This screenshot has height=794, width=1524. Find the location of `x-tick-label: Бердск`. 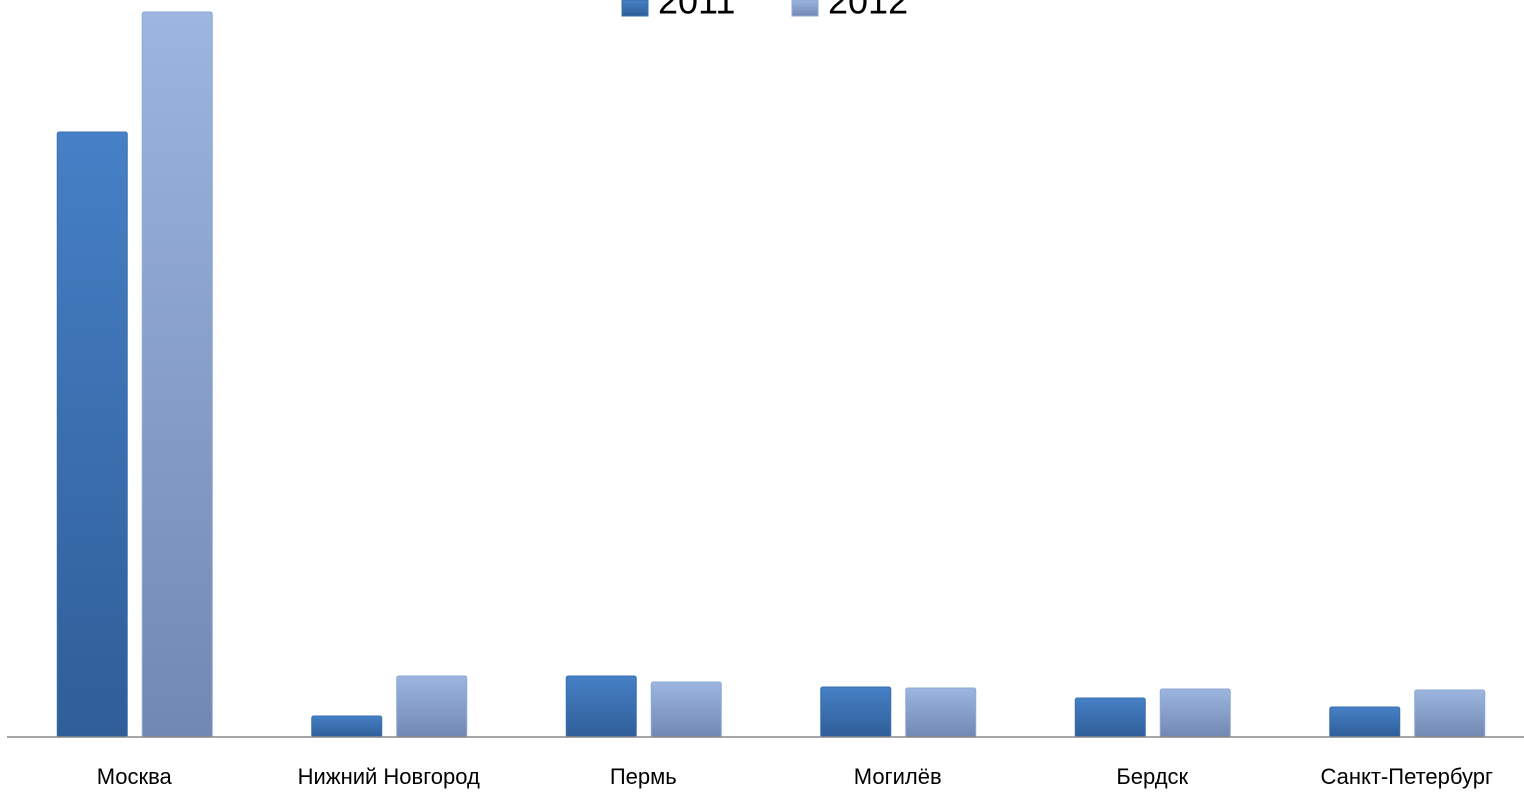

x-tick-label: Бердск is located at coordinates (1152, 776).